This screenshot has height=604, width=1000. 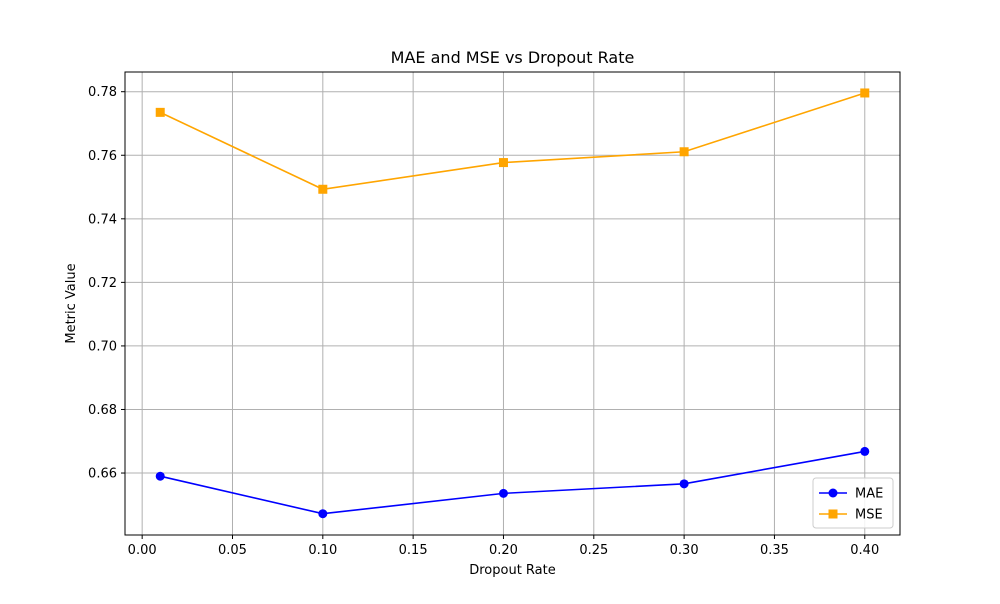 What do you see at coordinates (512, 482) in the screenshot?
I see `mae-series` at bounding box center [512, 482].